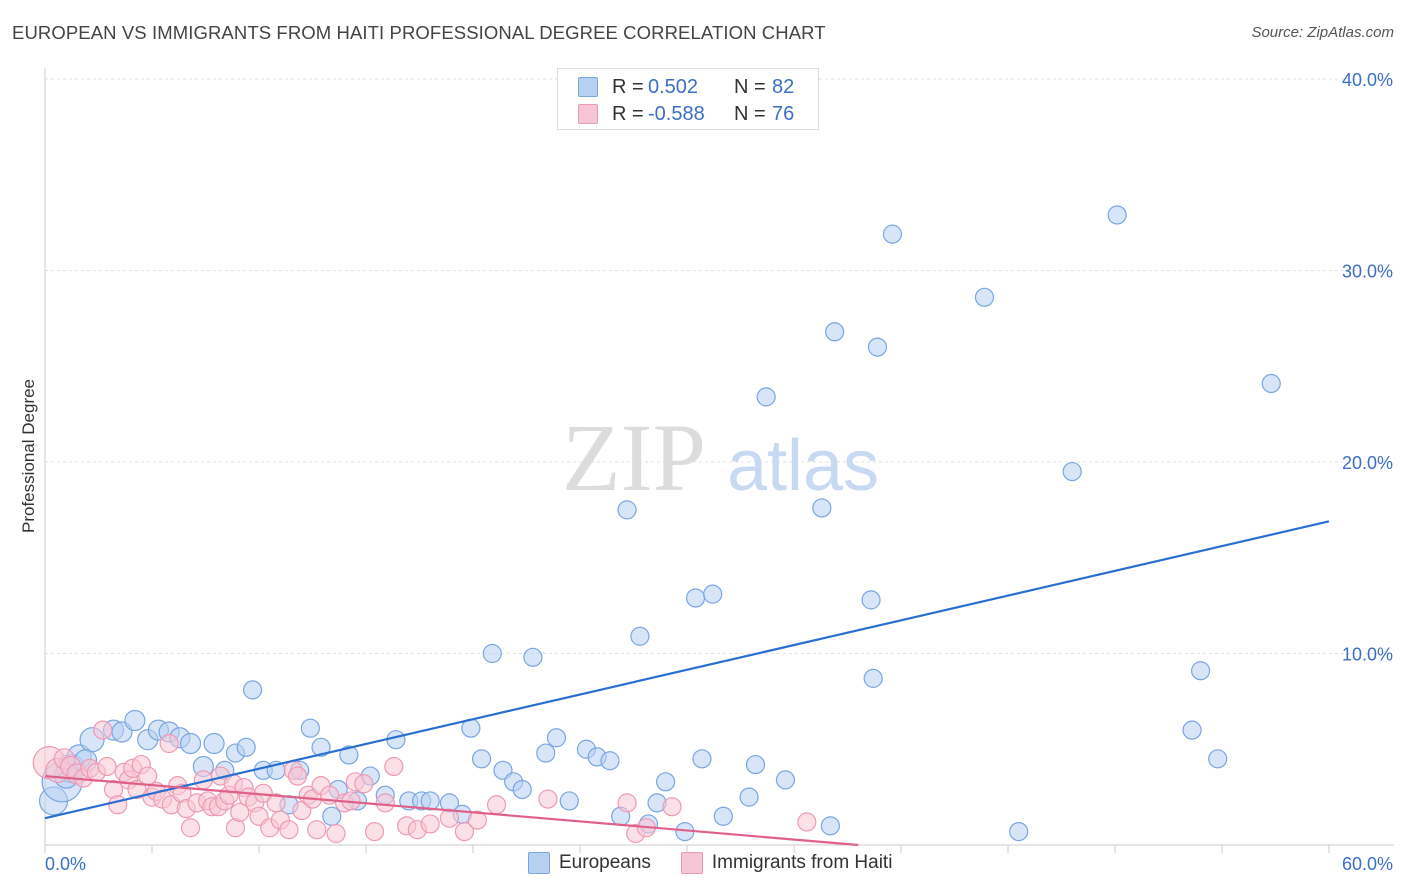 The image size is (1406, 892). What do you see at coordinates (783, 86) in the screenshot?
I see `legend-n-value: 82` at bounding box center [783, 86].